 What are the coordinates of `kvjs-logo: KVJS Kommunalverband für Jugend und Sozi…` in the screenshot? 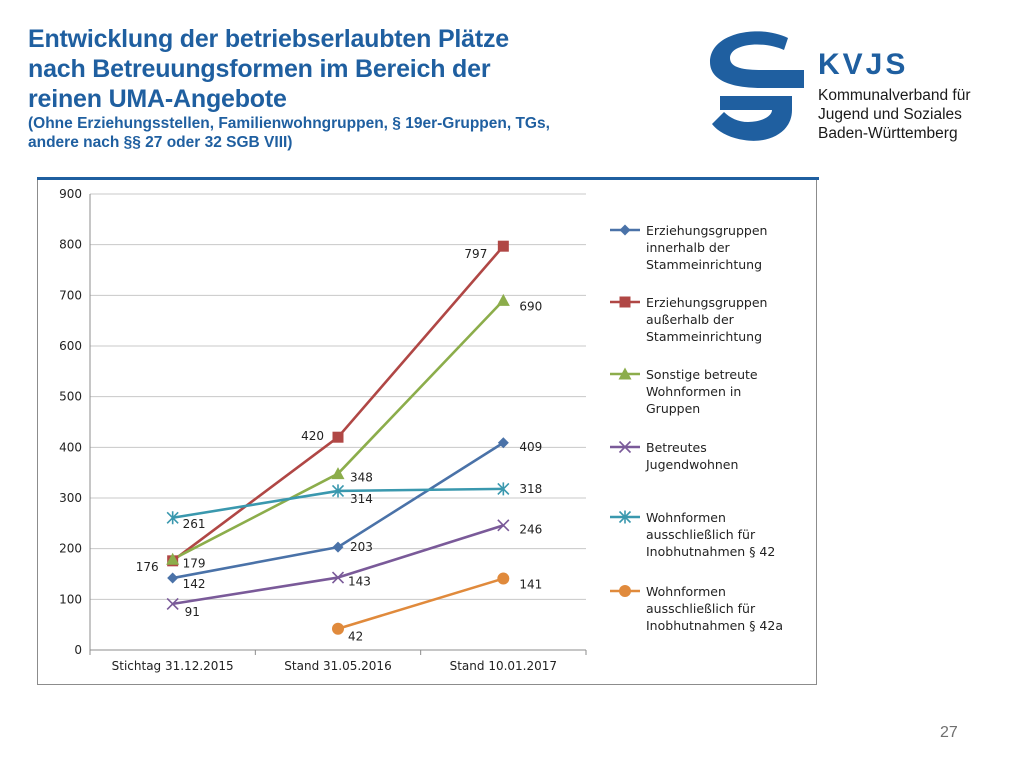 It's located at (850, 86).